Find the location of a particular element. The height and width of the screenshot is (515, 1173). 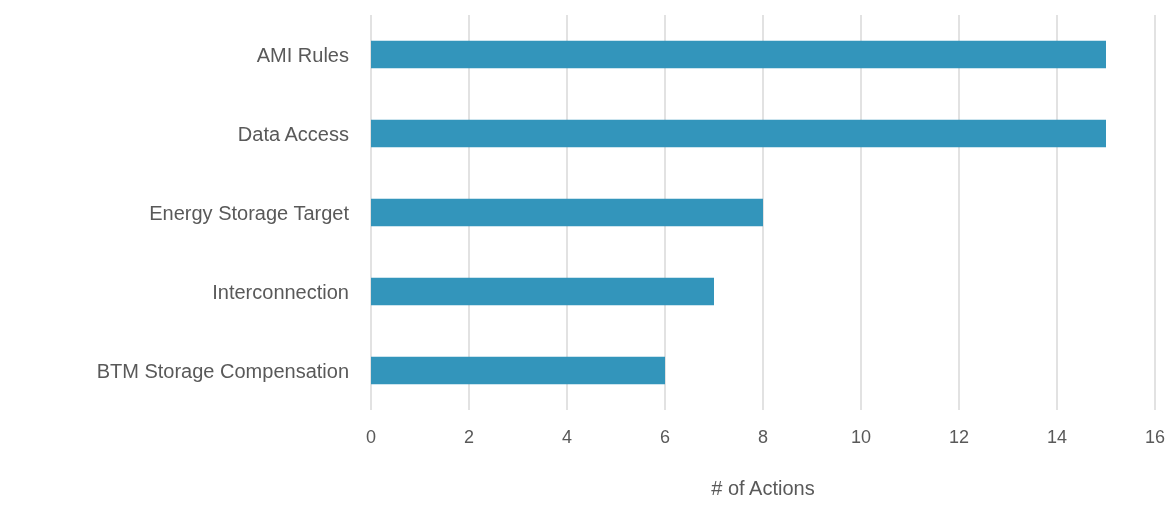

x-tick-label: 12 is located at coordinates (959, 437).